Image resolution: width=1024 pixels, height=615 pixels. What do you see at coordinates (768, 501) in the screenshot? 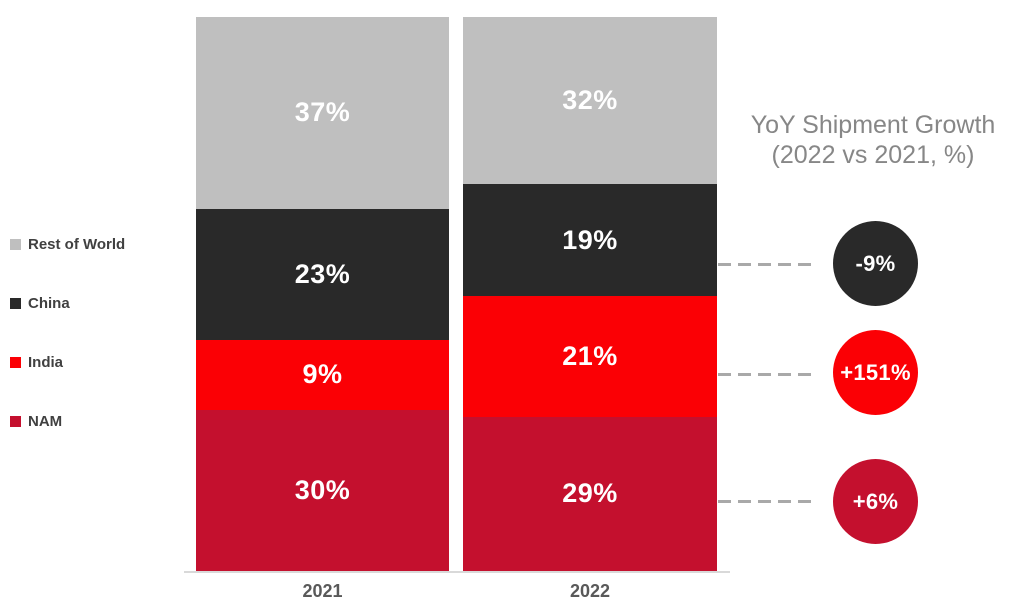
I see `dashed-connector-nam` at bounding box center [768, 501].